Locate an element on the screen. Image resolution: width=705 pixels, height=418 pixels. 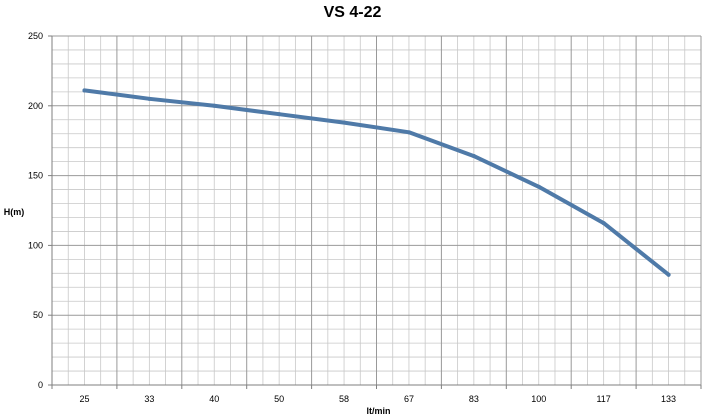
y-tick-label: 0 is located at coordinates (40, 385).